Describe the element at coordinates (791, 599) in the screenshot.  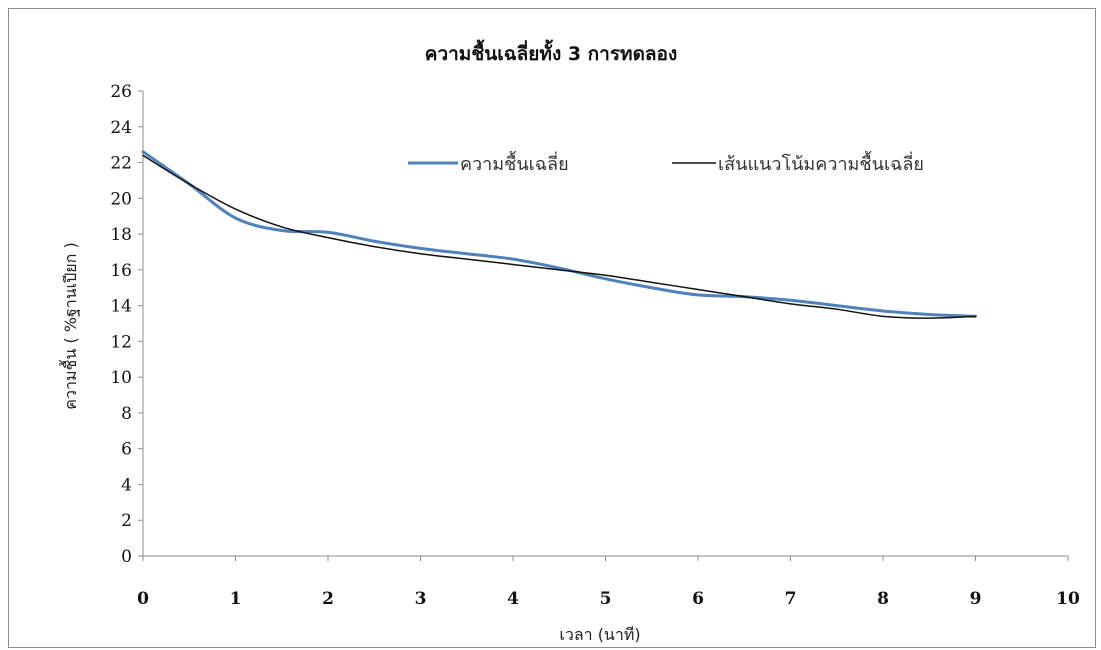
I see `x-tick-label: 7` at that location.